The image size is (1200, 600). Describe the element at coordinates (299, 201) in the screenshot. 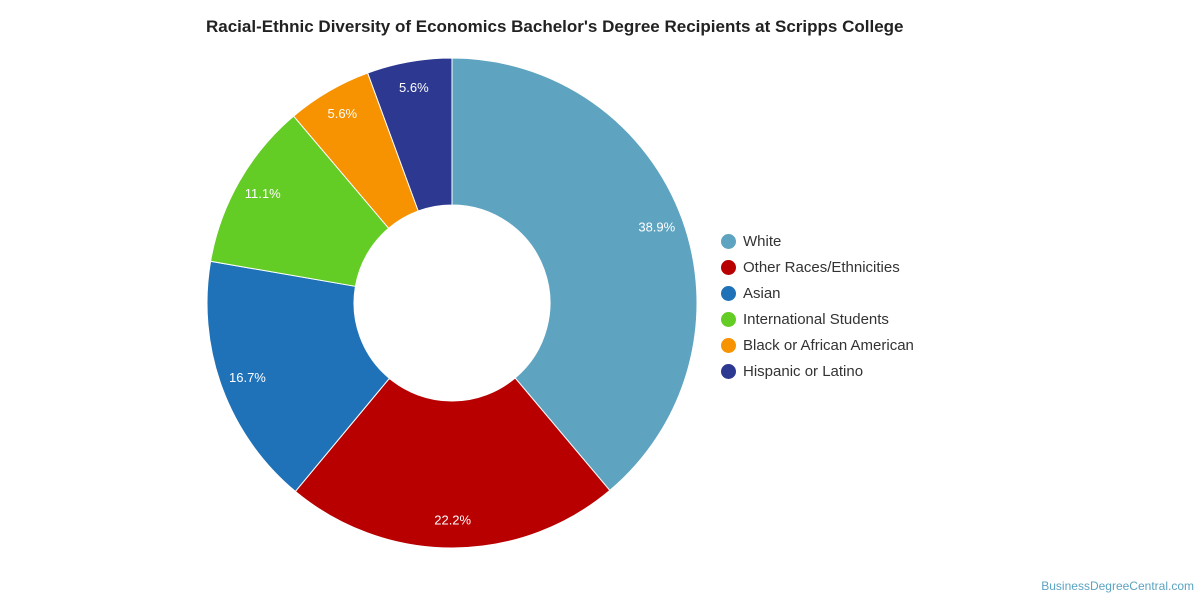

I see `slice-international-students` at that location.